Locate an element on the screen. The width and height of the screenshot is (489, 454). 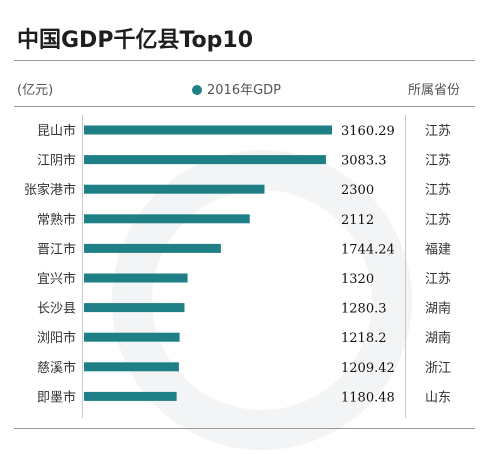
bottom-divider is located at coordinates (244, 428).